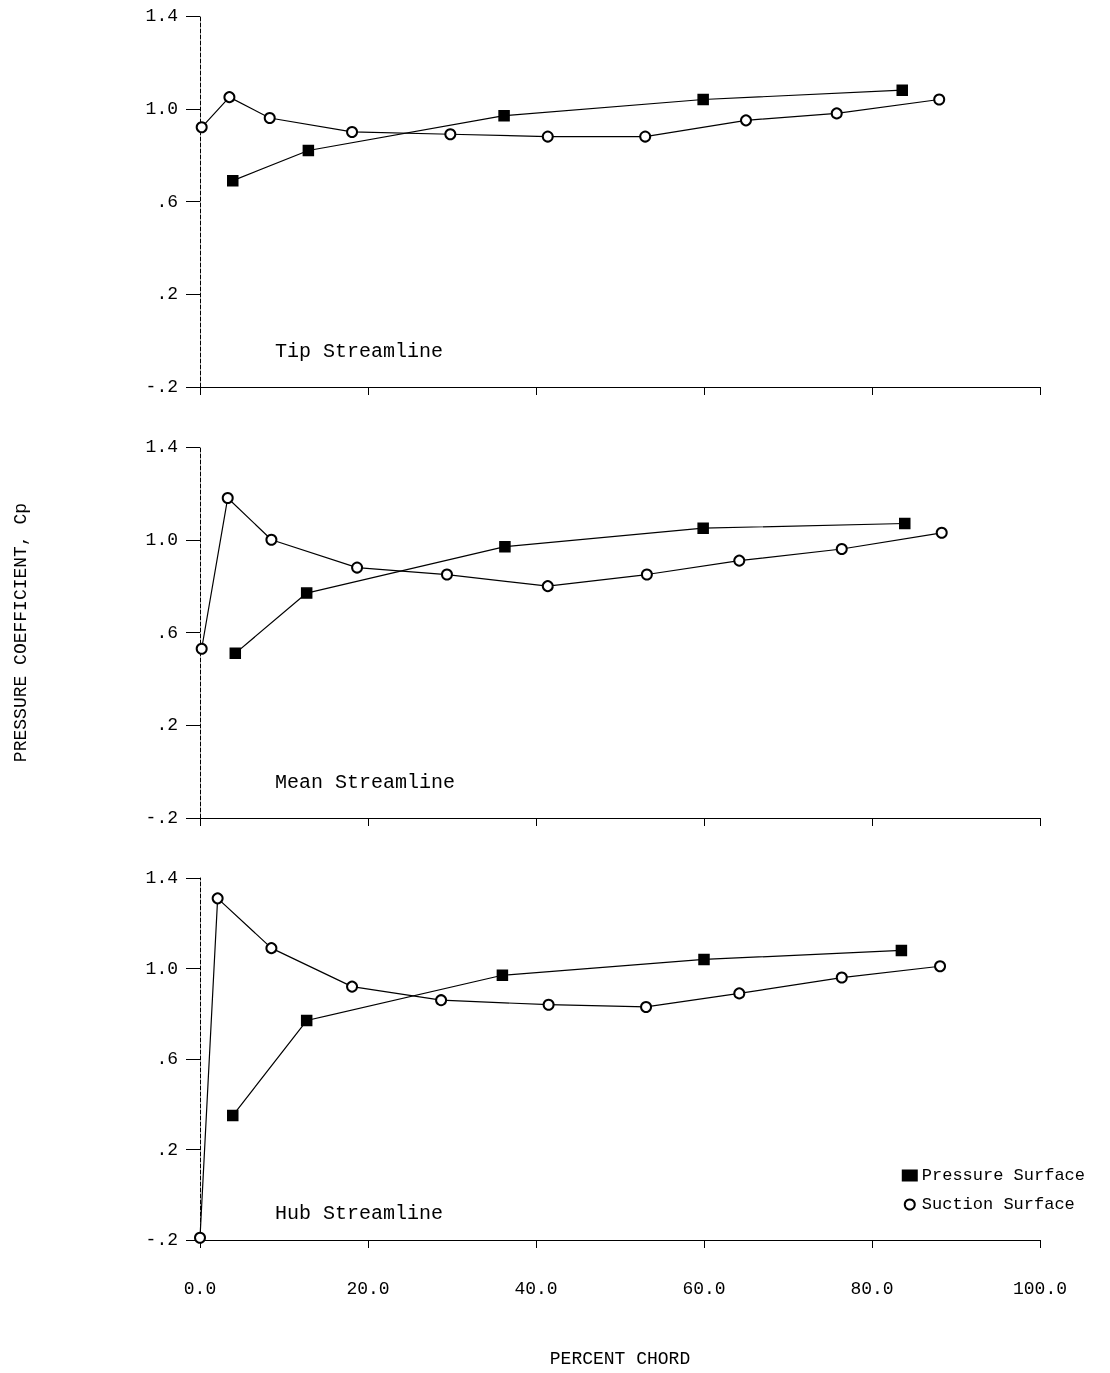 This screenshot has height=1373, width=1110. What do you see at coordinates (1040, 1289) in the screenshot?
I see `x-tick-label: 100.0` at bounding box center [1040, 1289].